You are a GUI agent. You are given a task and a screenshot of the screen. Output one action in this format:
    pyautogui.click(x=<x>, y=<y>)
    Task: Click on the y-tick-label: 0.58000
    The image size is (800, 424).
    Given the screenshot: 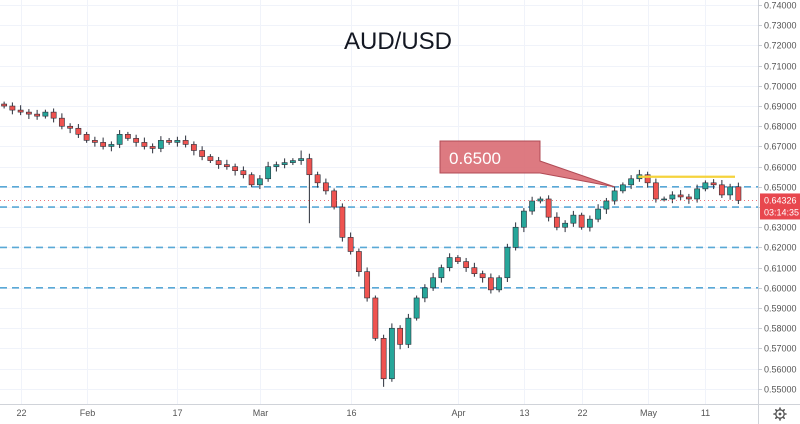 What is the action you would take?
    pyautogui.click(x=780, y=329)
    